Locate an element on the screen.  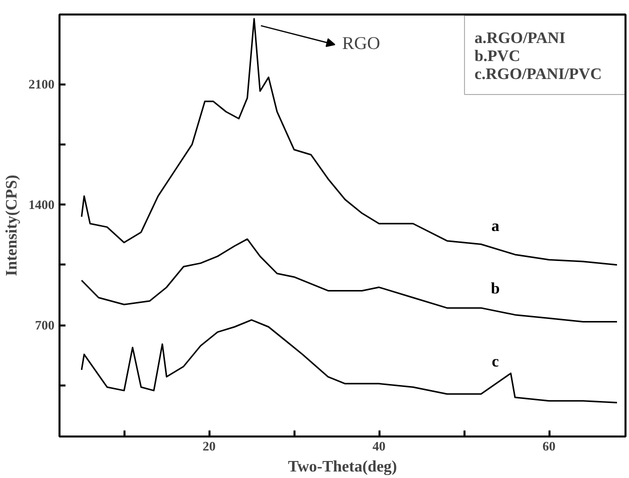
annotation: b.PVC is located at coordinates (497, 56).